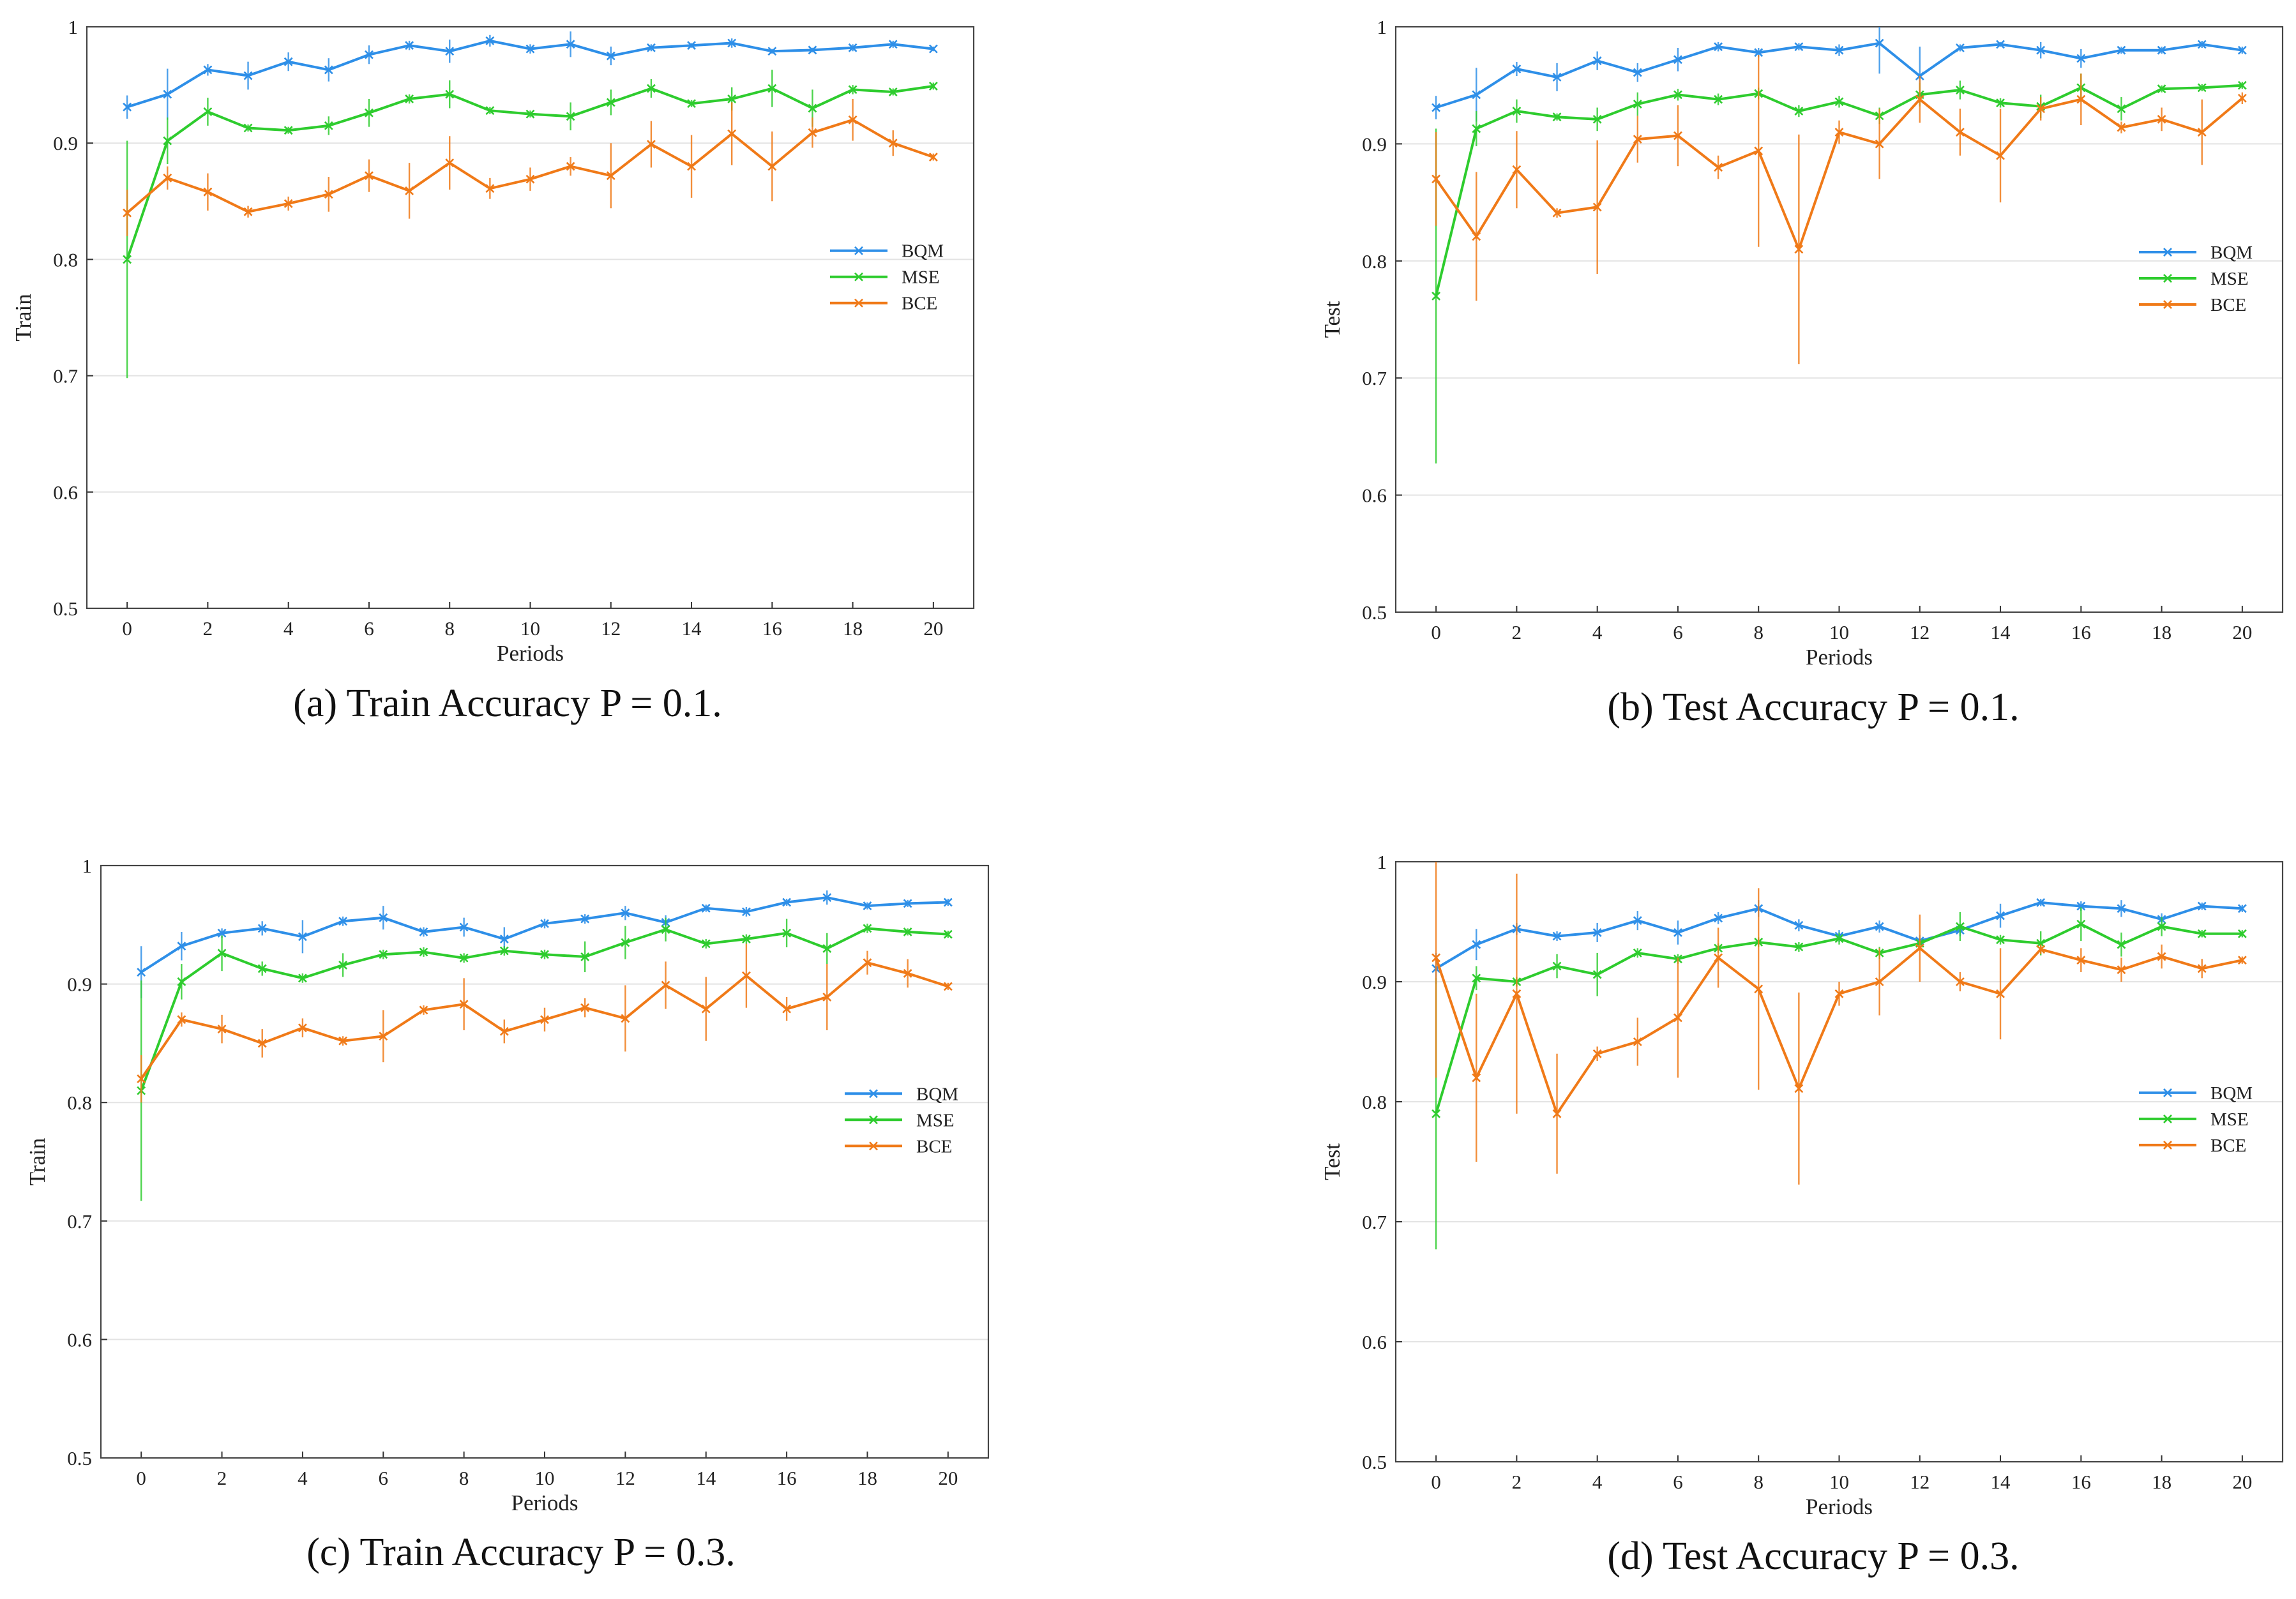  What do you see at coordinates (919, 304) in the screenshot?
I see `legend-label: BCE` at bounding box center [919, 304].